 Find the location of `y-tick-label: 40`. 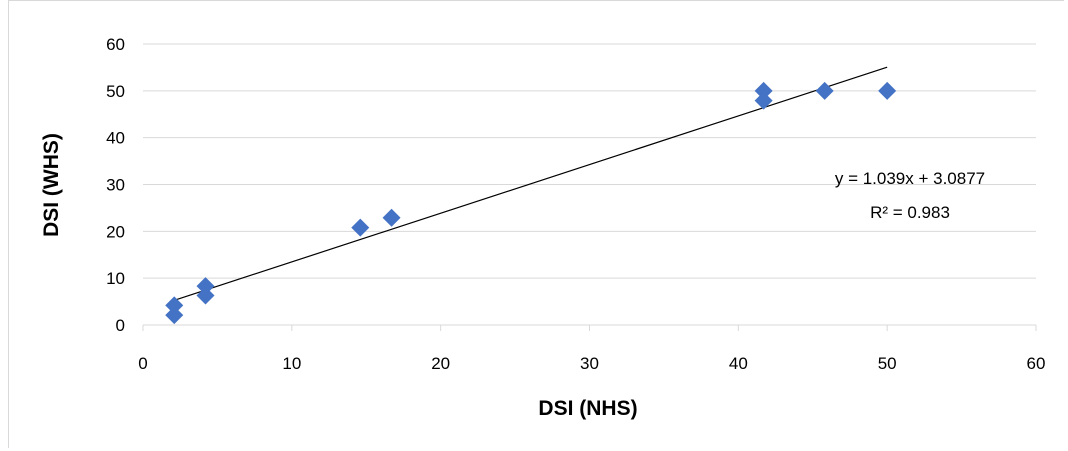

y-tick-label: 40 is located at coordinates (115, 138).